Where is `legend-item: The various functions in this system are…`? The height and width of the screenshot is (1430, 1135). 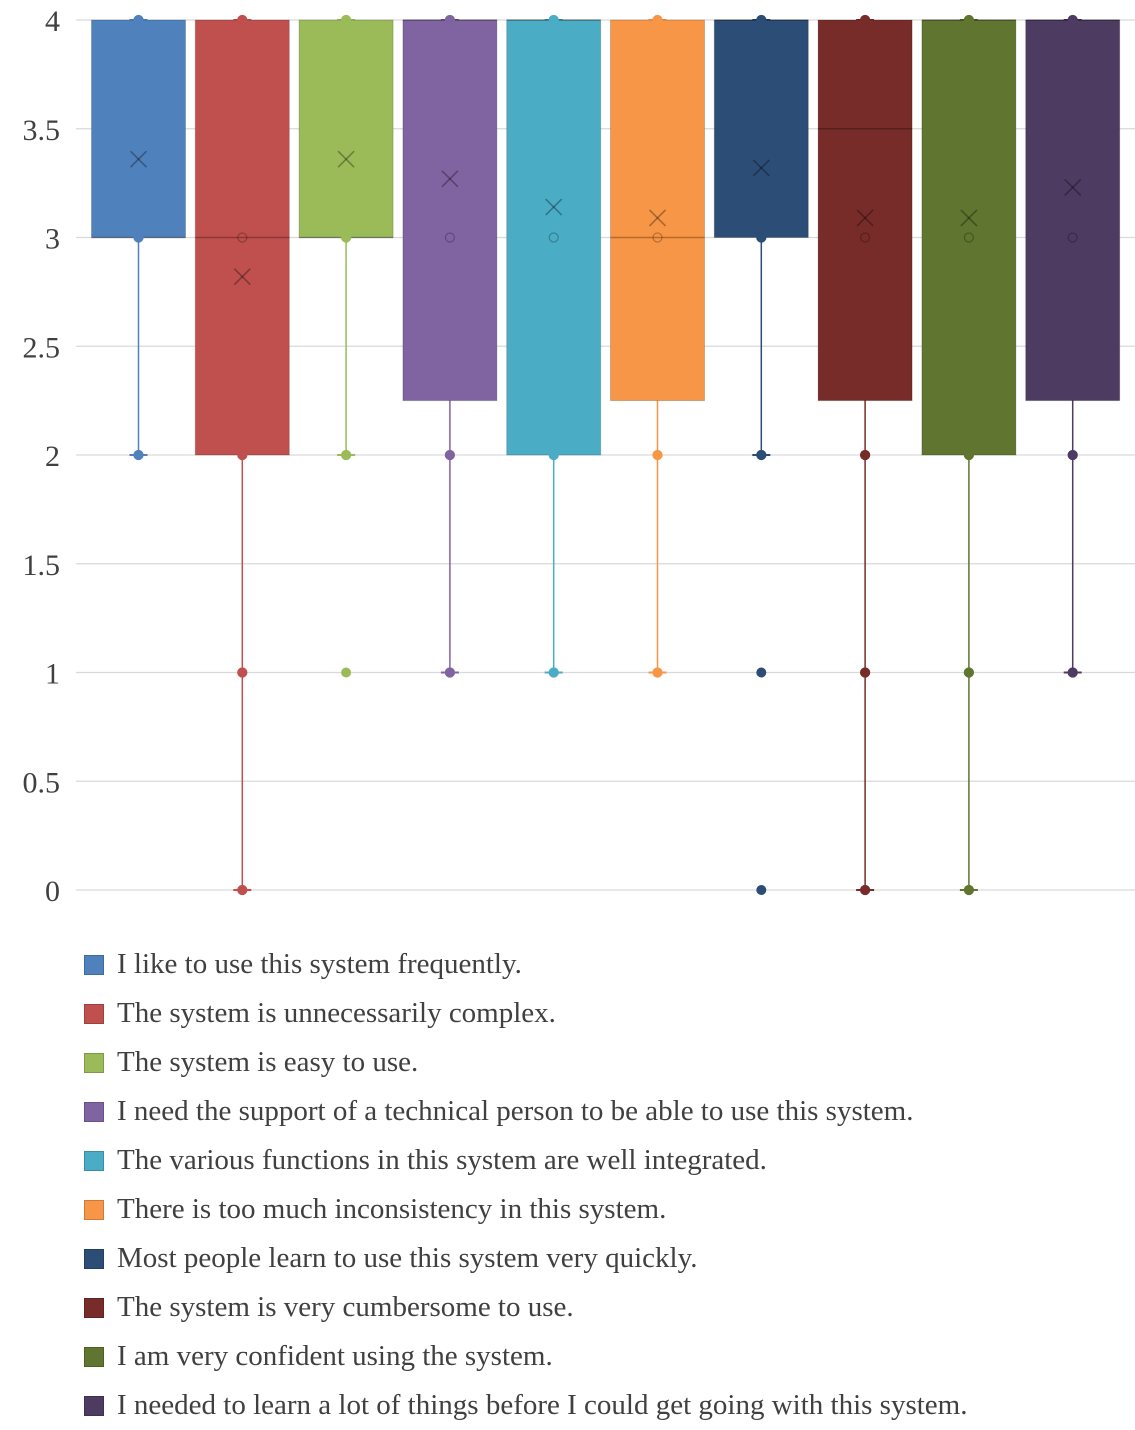
legend-item: The various functions in this system are… is located at coordinates (525, 1160).